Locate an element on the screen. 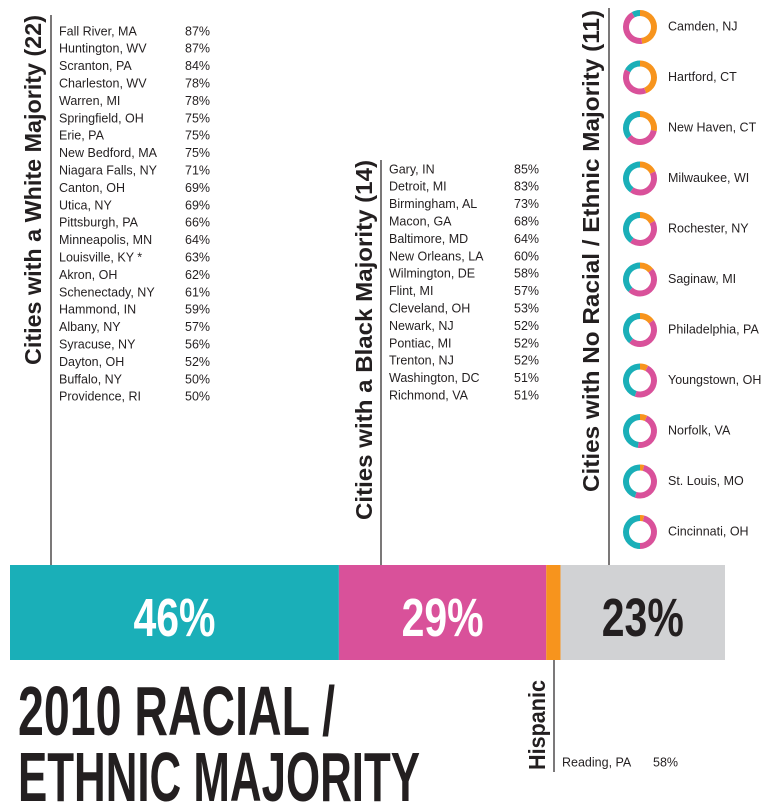 This screenshot has height=803, width=773. city-percent: 71% is located at coordinates (197, 170).